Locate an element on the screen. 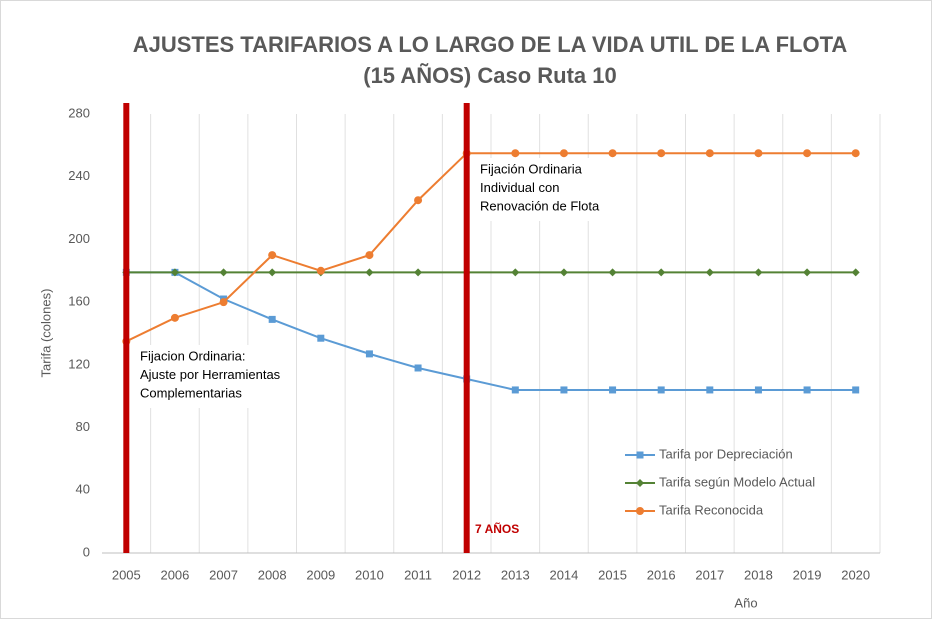 The width and height of the screenshot is (932, 619). x-tick-label: 2011 is located at coordinates (418, 574).